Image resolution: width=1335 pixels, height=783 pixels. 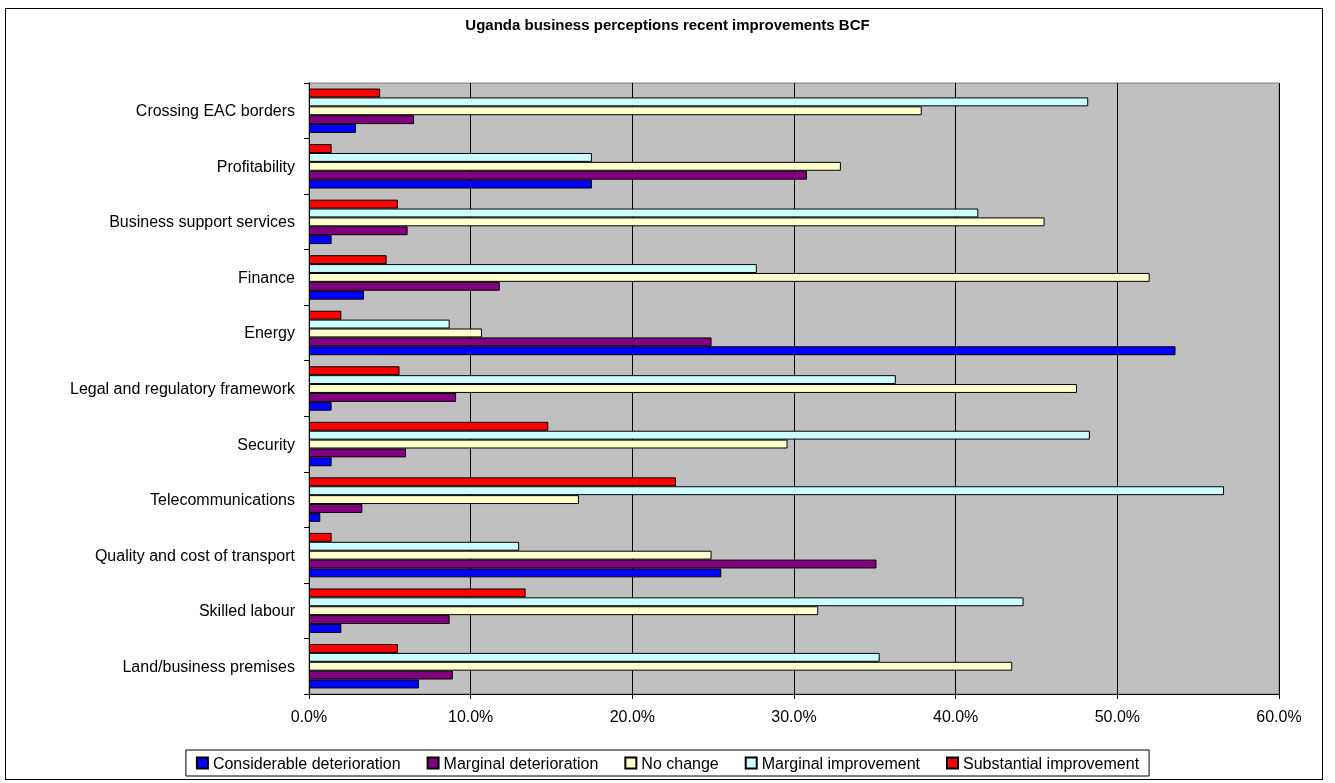 I want to click on chart-title: Uganda business perceptions recent improvements BCF, so click(x=667, y=24).